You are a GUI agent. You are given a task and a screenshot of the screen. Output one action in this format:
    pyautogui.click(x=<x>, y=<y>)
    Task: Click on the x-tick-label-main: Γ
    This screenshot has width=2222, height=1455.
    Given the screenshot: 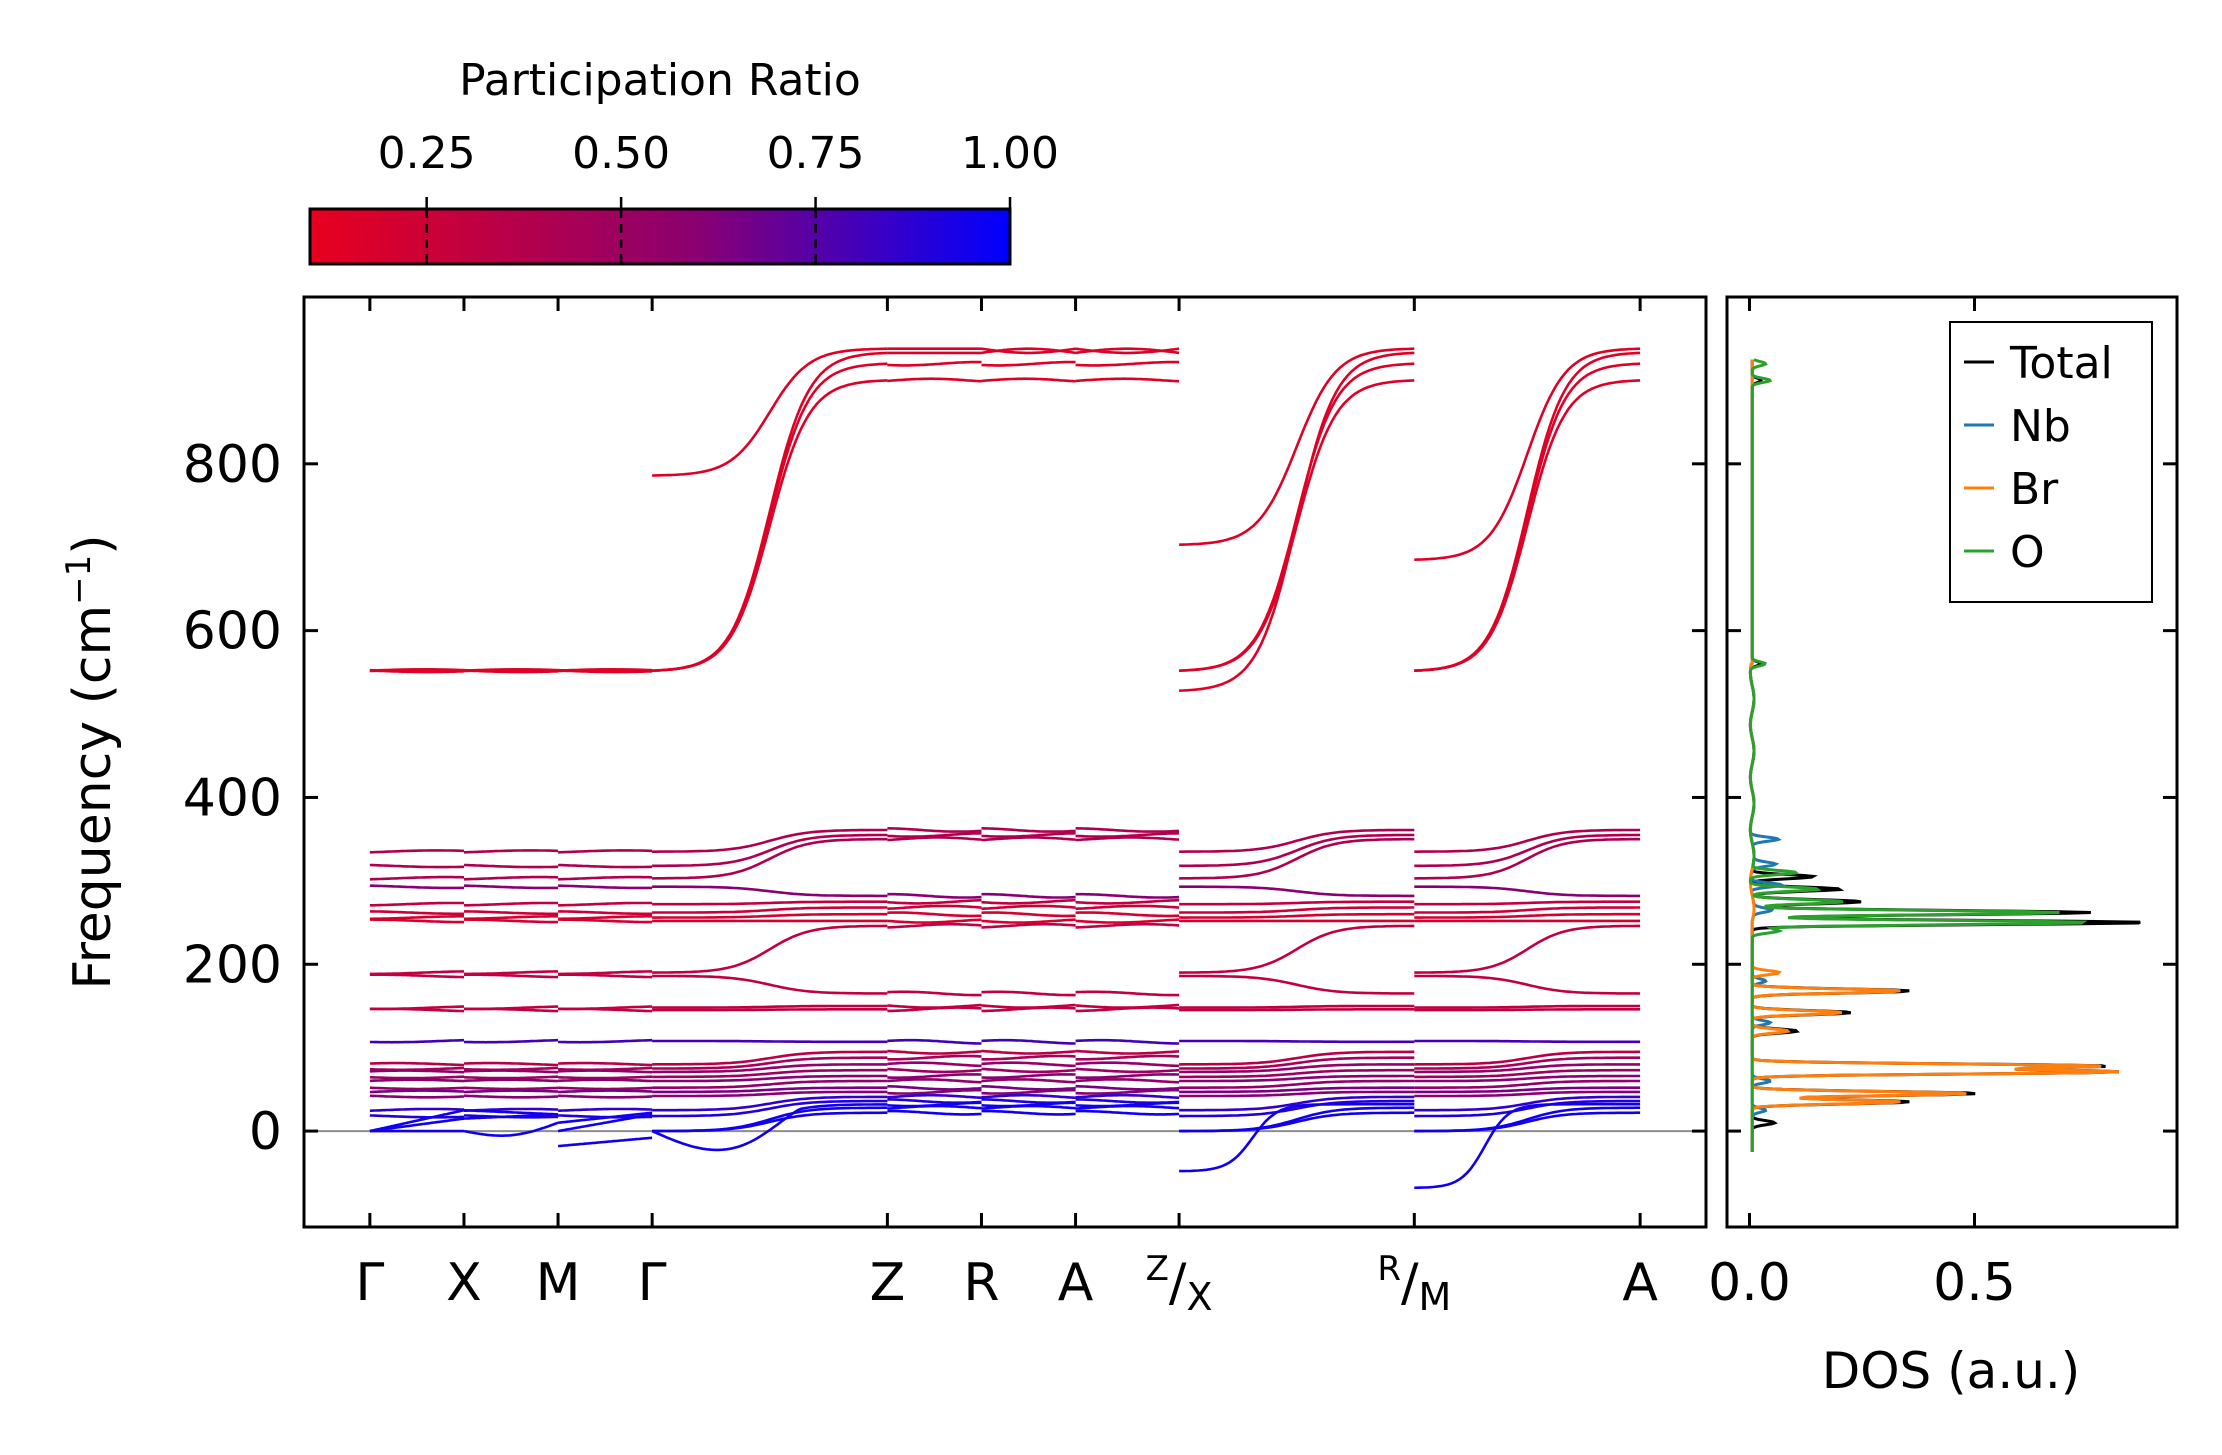 What is the action you would take?
    pyautogui.click(x=652, y=1283)
    